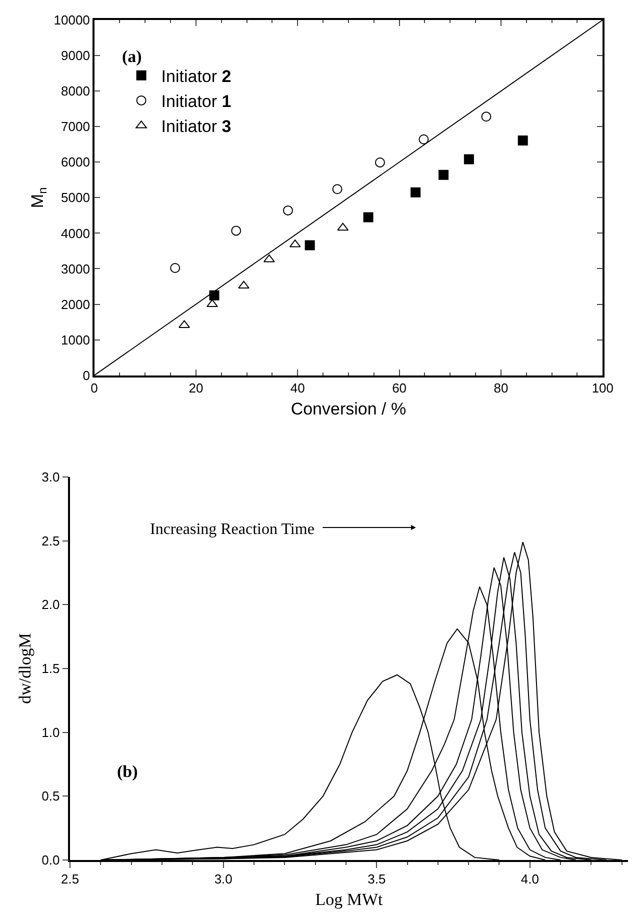 The image size is (639, 920). I want to click on y-tick-label: 1000, so click(75, 340).